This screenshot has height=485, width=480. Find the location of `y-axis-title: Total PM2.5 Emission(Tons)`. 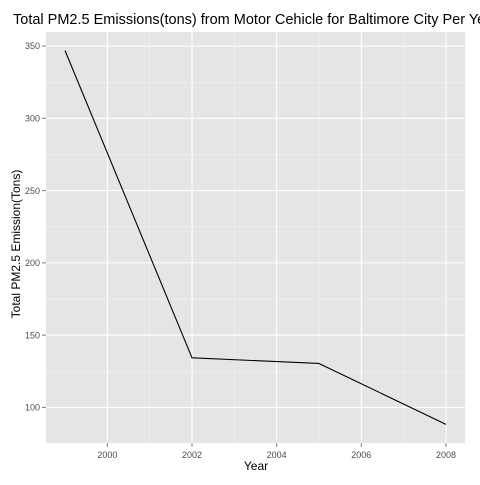

y-axis-title: Total PM2.5 Emission(Tons) is located at coordinates (16, 244).